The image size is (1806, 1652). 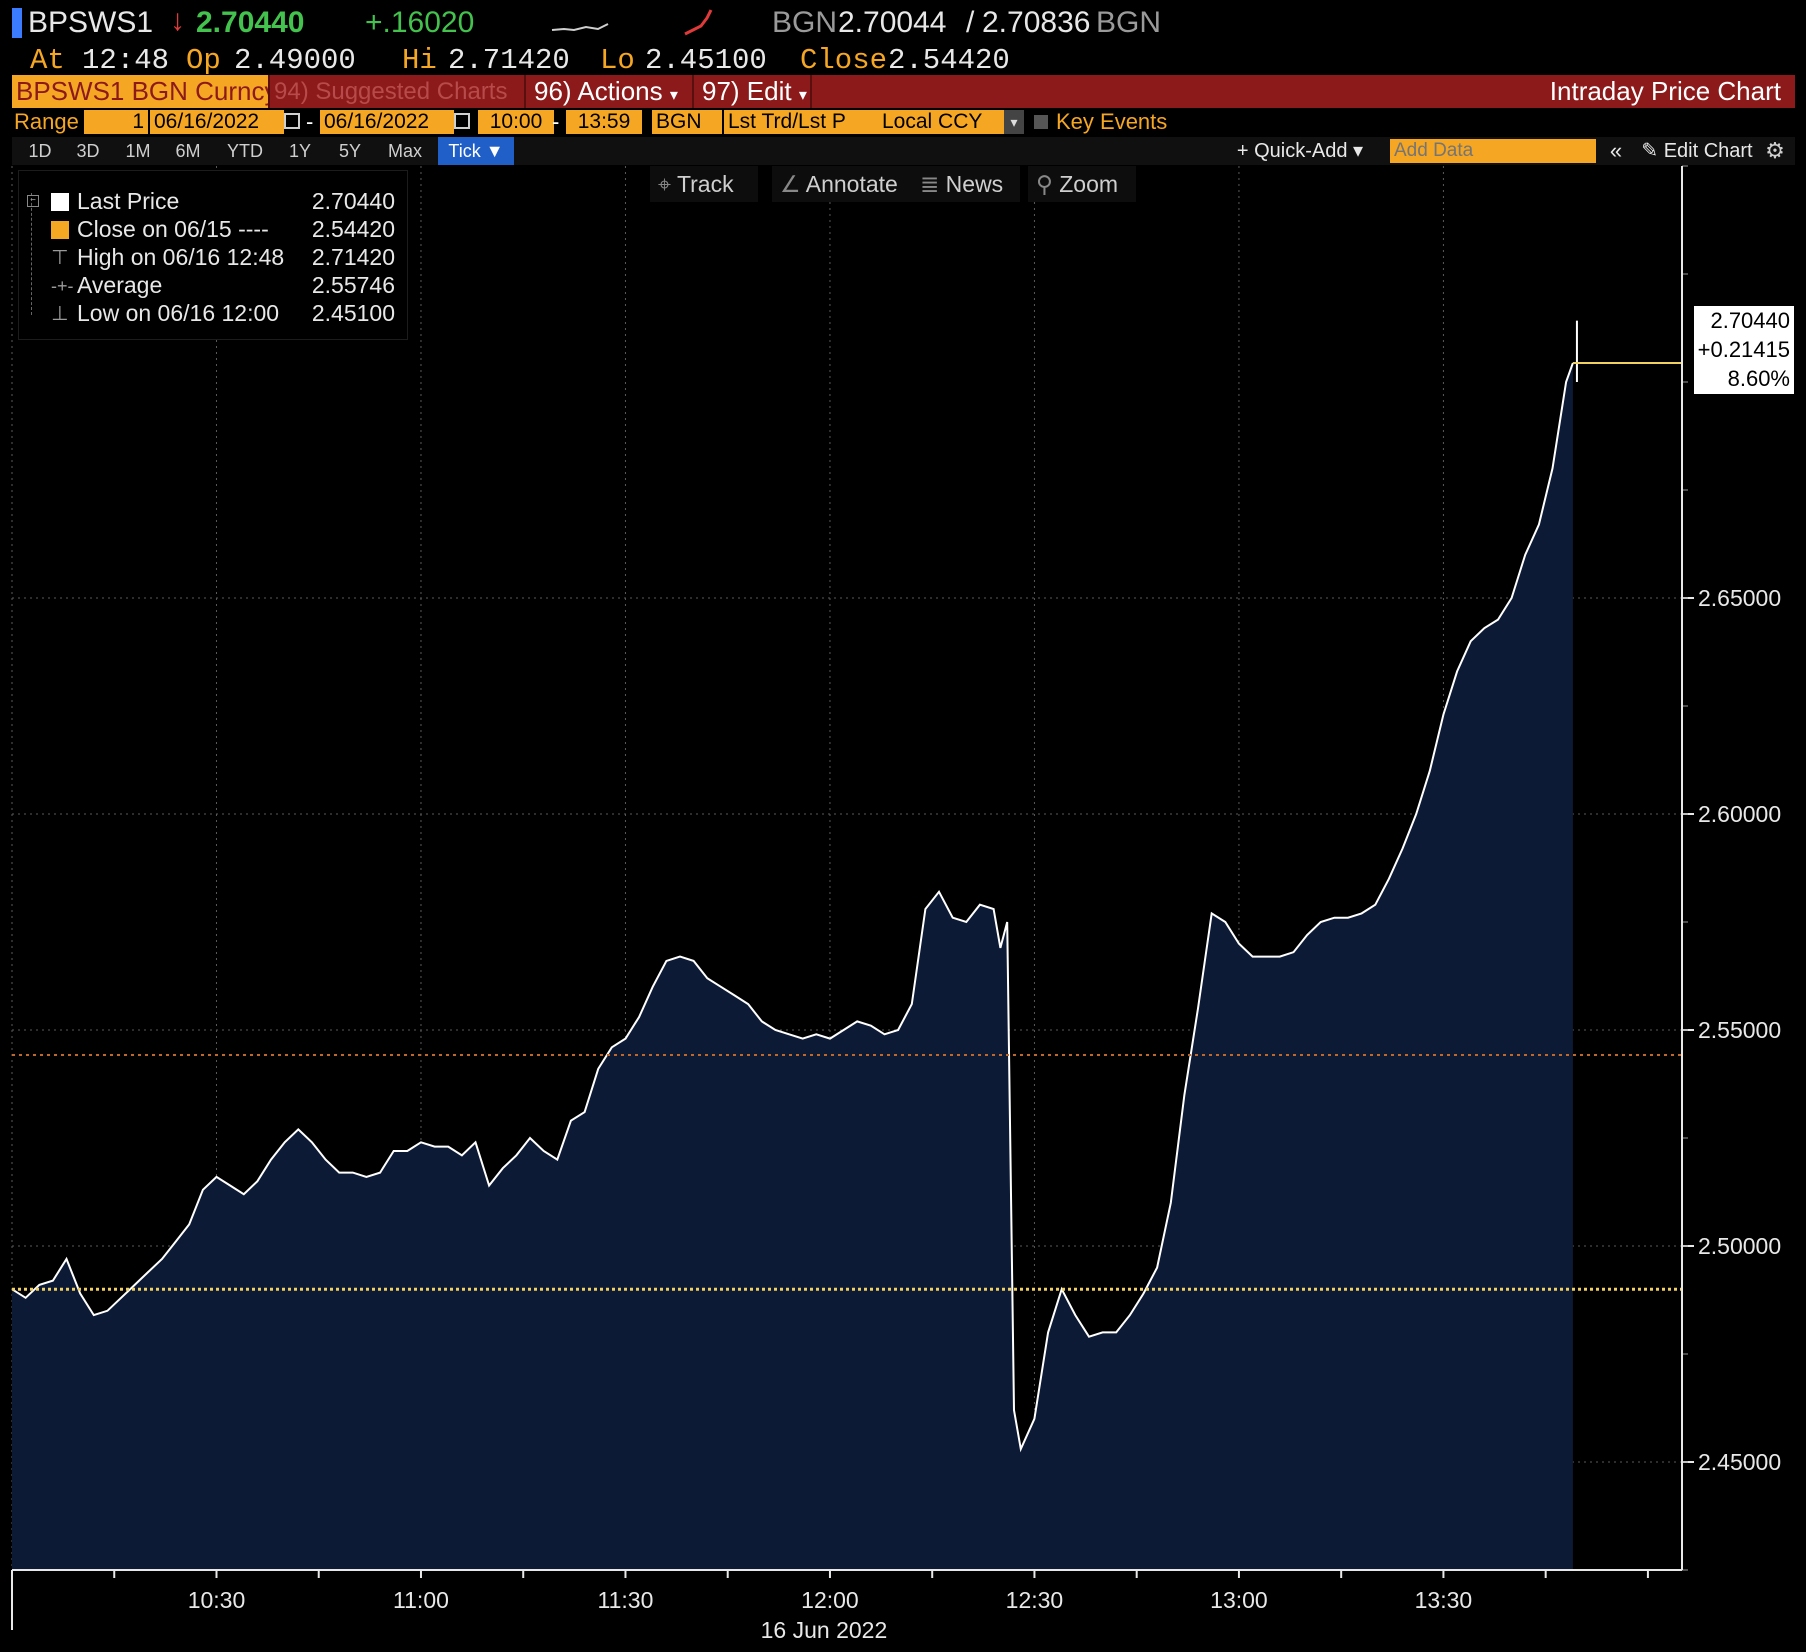 I want to click on close-label: Close, so click(x=844, y=60).